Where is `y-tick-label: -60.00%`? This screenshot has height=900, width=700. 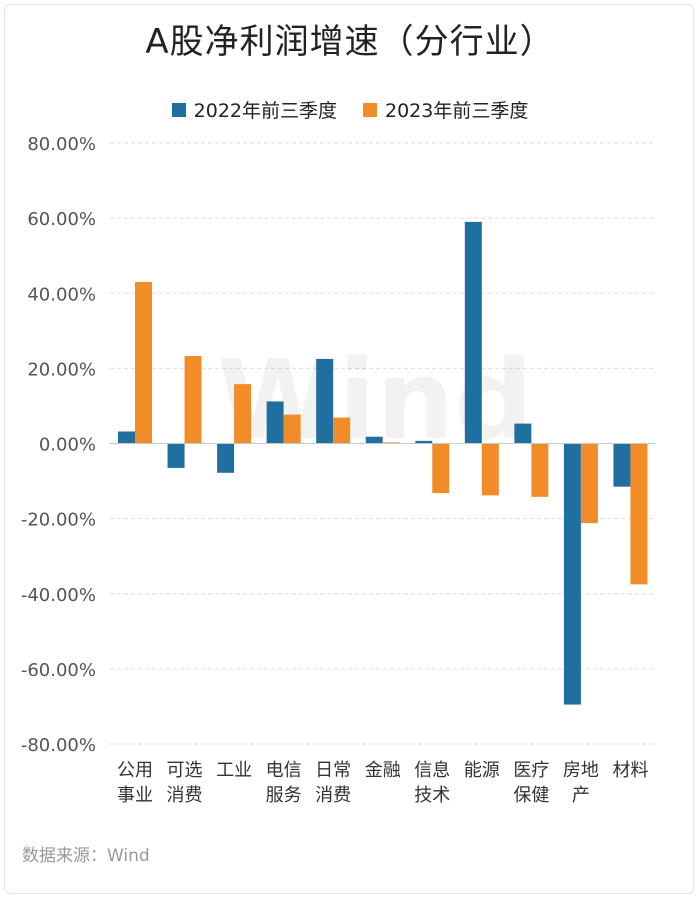
y-tick-label: -60.00% is located at coordinates (58, 670).